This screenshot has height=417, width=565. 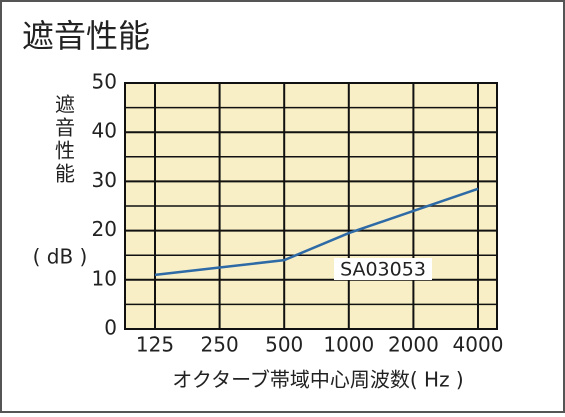 I want to click on x-tick-label: 1000, so click(x=348, y=345).